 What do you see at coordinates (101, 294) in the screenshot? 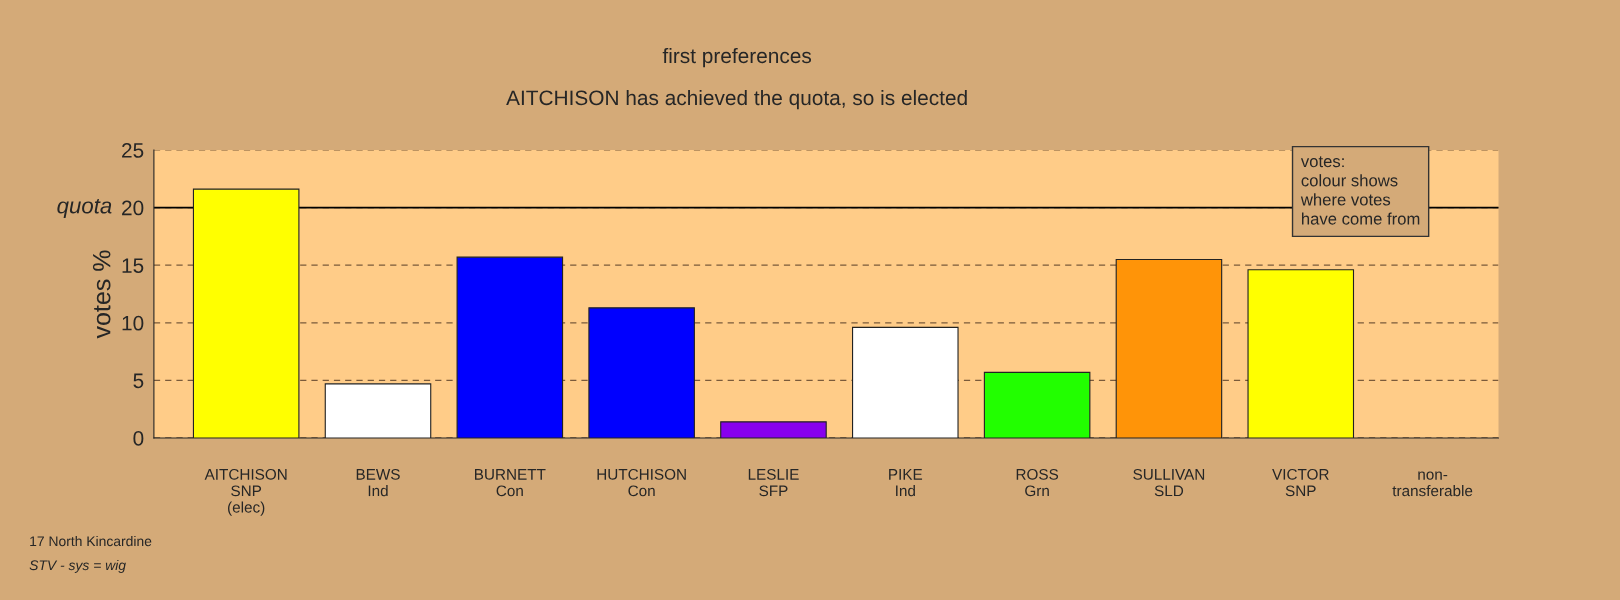
I see `y-axis-title: votes %` at bounding box center [101, 294].